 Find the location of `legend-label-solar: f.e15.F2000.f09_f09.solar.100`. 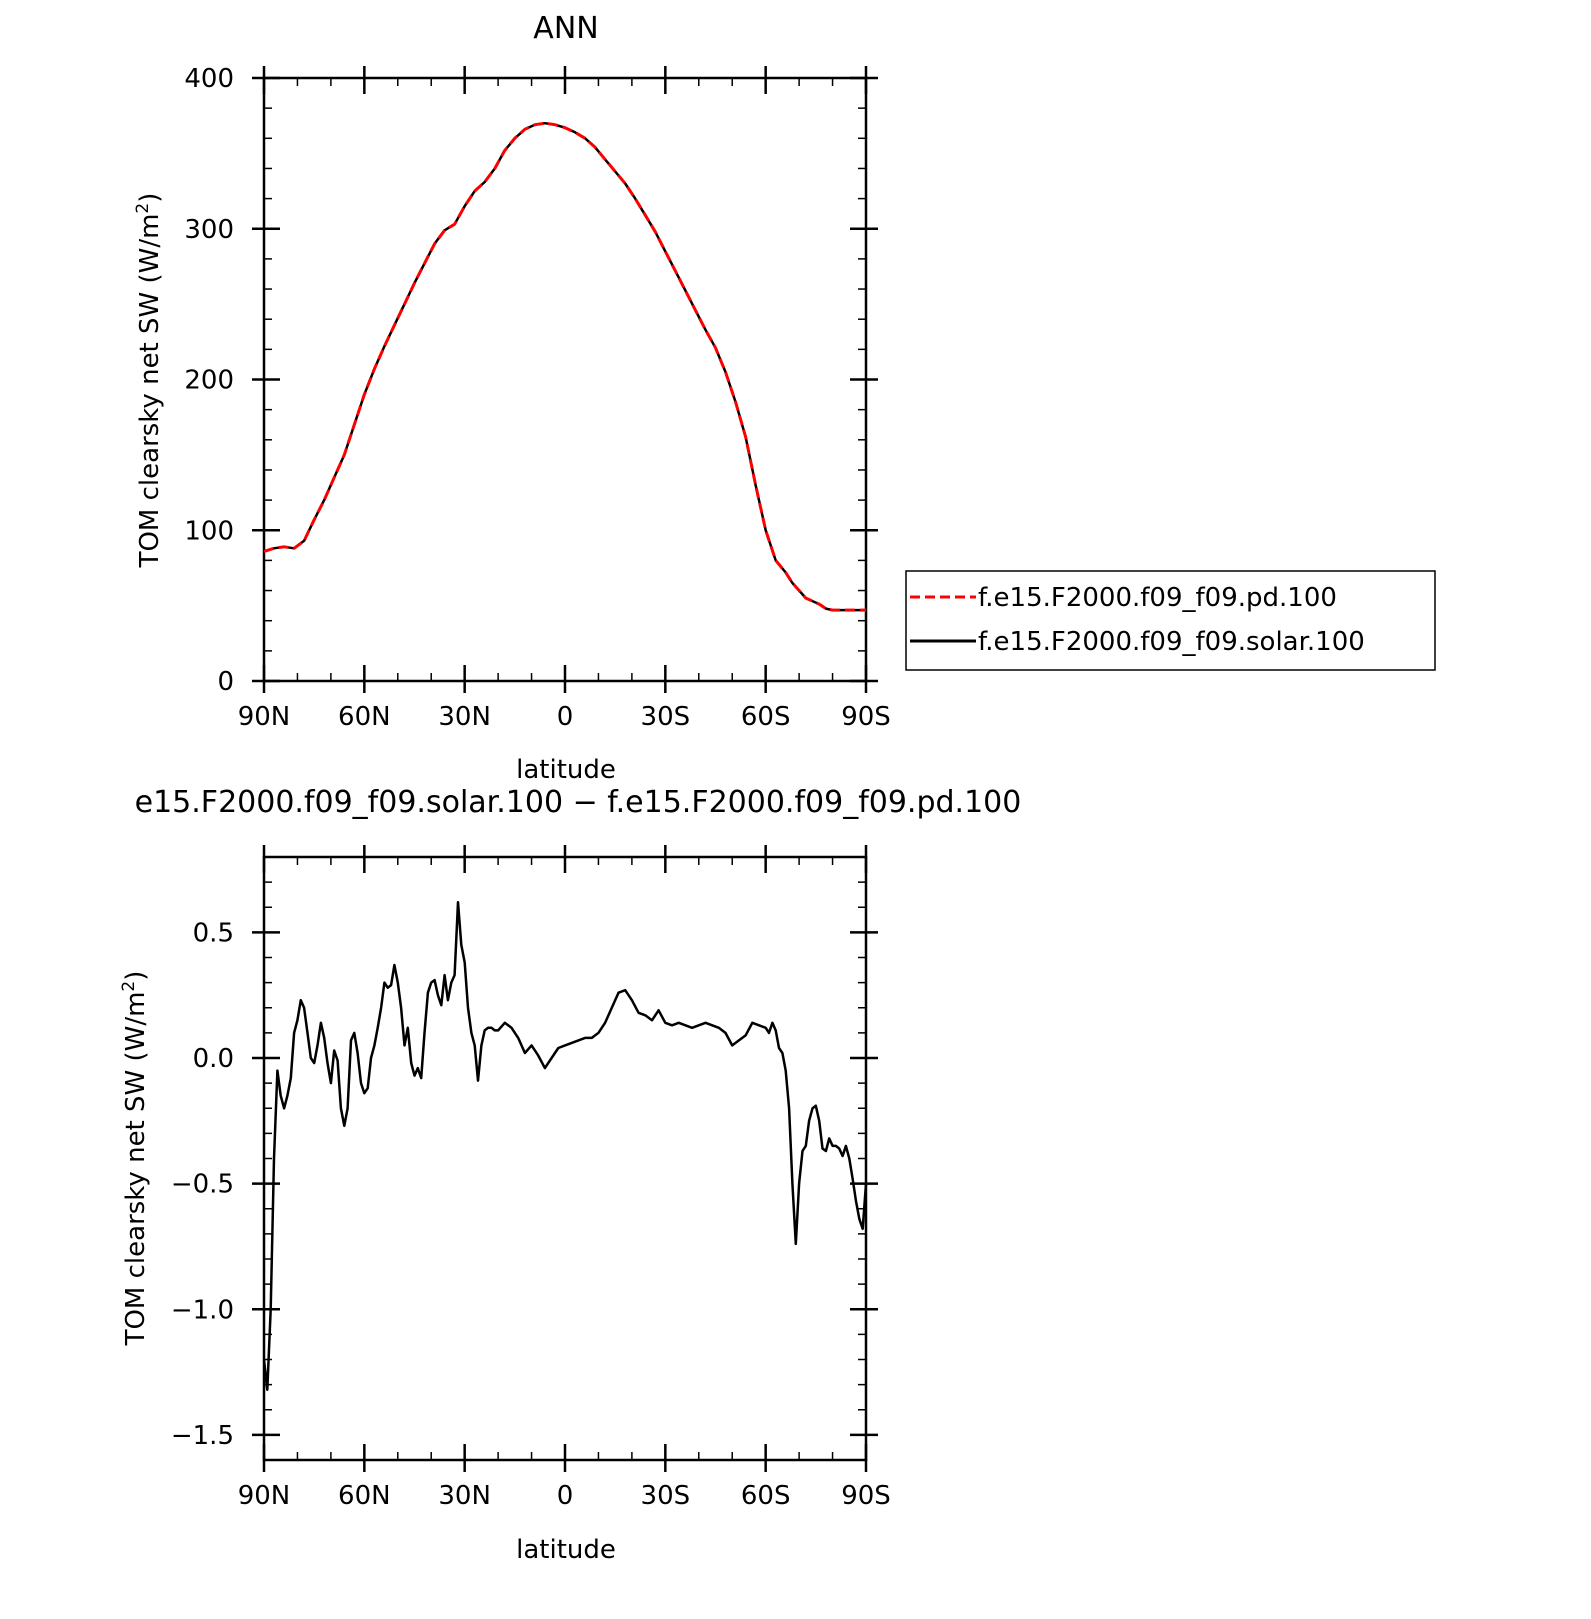

legend-label-solar: f.e15.F2000.f09_f09.solar.100 is located at coordinates (1171, 642).